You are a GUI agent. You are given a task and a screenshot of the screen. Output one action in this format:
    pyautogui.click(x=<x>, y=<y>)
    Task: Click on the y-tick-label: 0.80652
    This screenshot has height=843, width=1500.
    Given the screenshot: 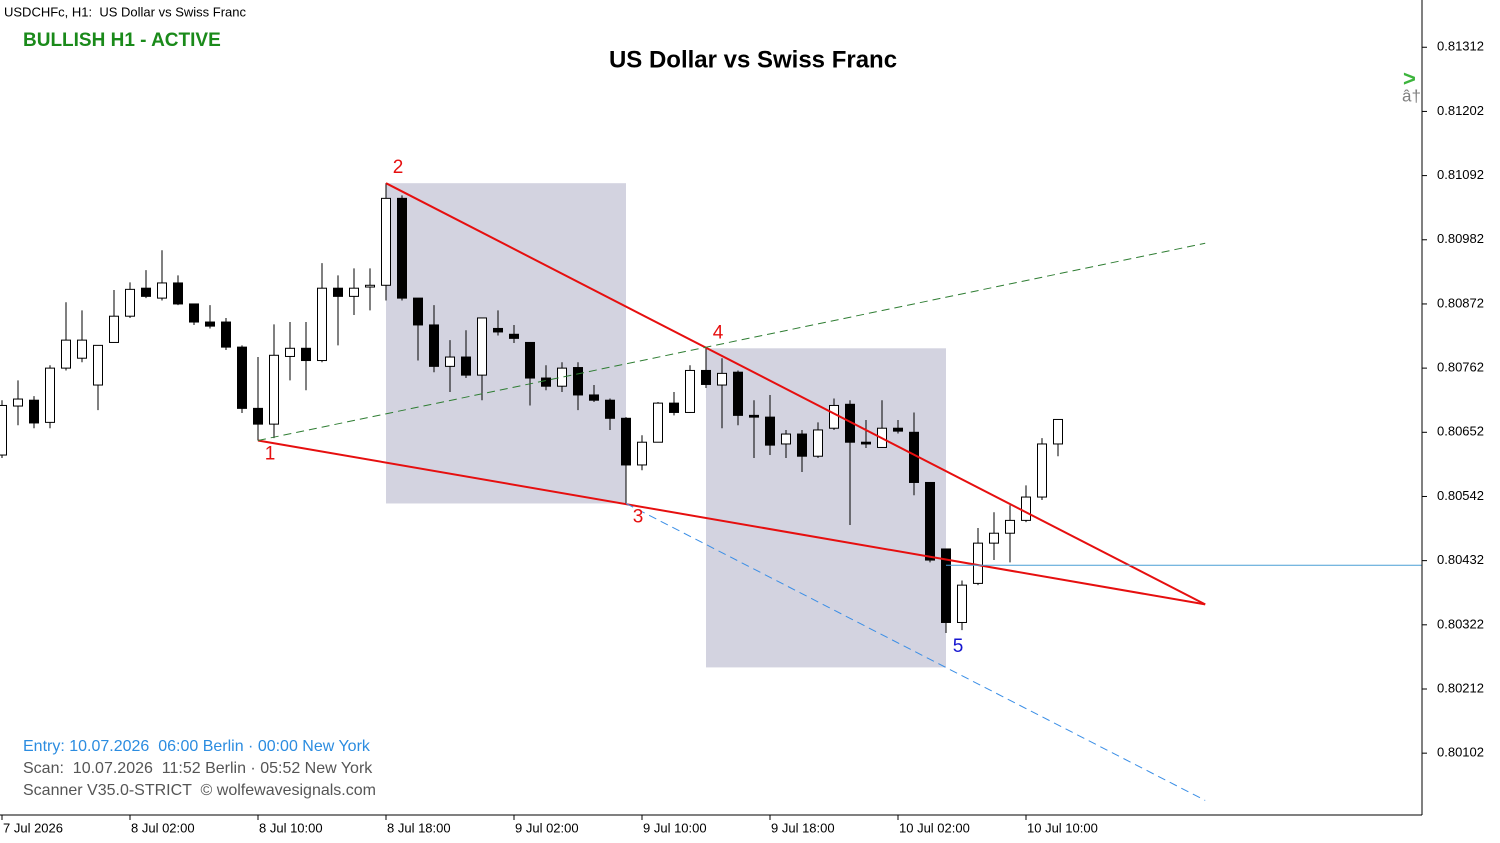 What is the action you would take?
    pyautogui.click(x=1460, y=431)
    